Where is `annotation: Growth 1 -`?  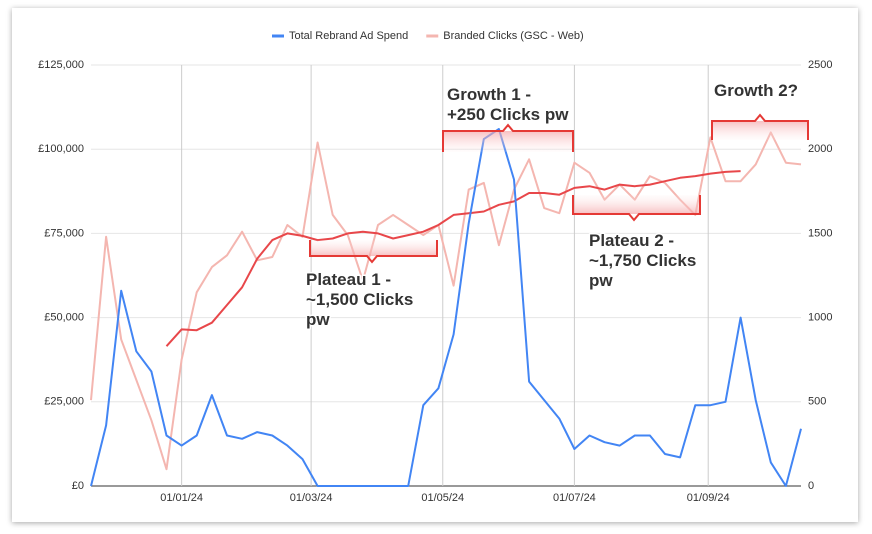 annotation: Growth 1 - is located at coordinates (489, 94).